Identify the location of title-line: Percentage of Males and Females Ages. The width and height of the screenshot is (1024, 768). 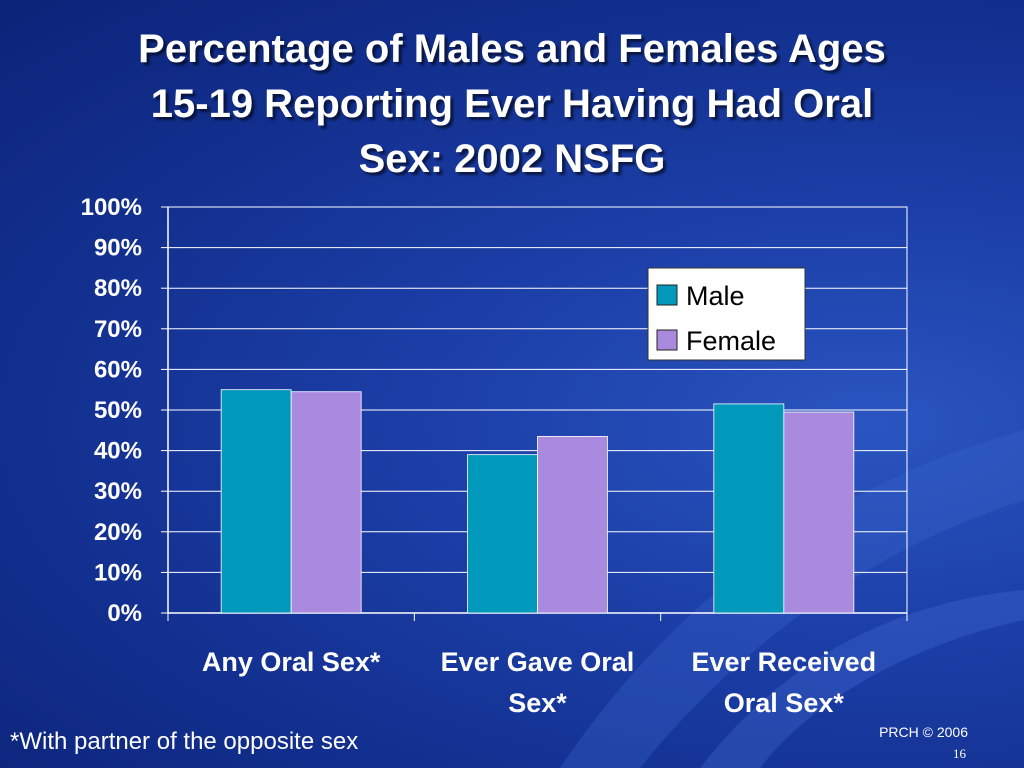
(512, 49).